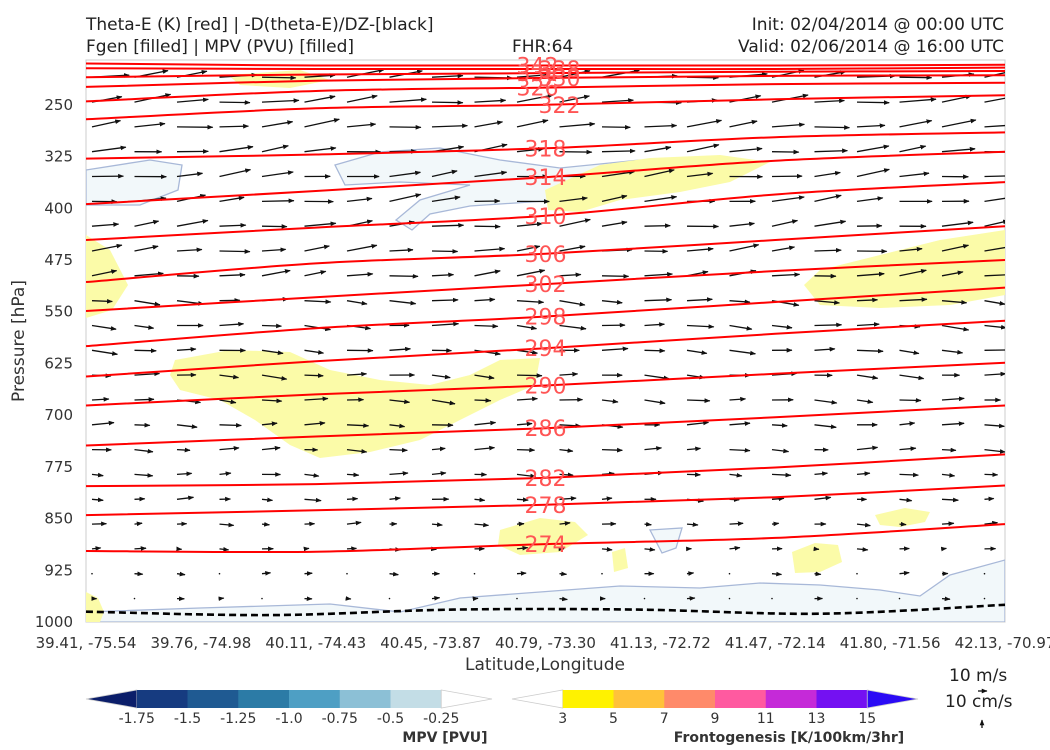 This screenshot has height=750, width=1050. I want to click on theta-e-contour-label: 342, so click(538, 67).